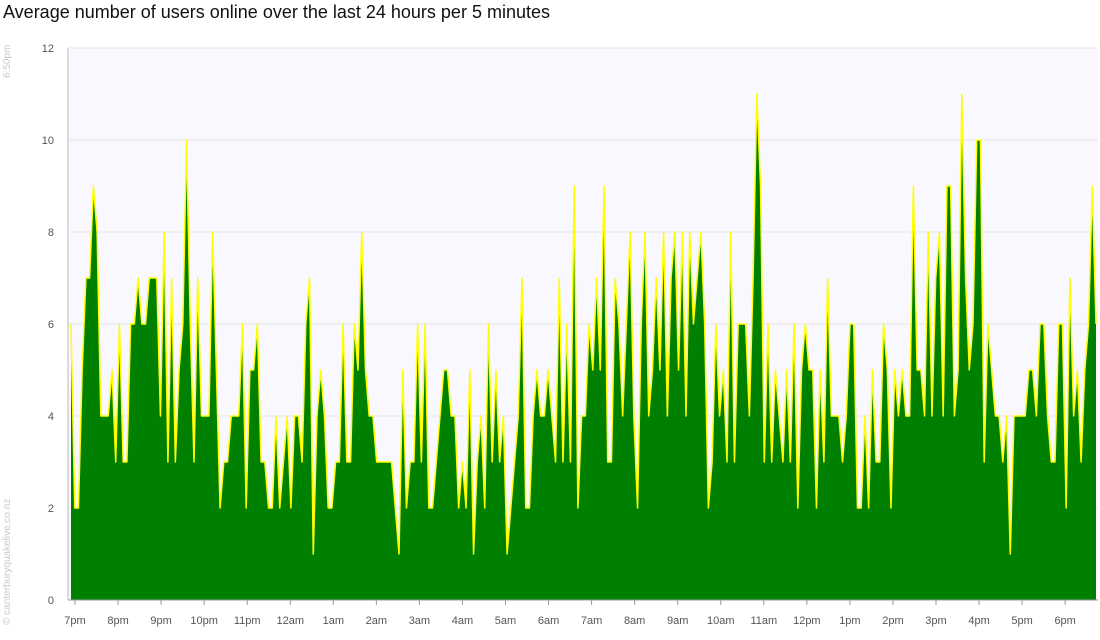  I want to click on x-tick-label: 4pm, so click(978, 621).